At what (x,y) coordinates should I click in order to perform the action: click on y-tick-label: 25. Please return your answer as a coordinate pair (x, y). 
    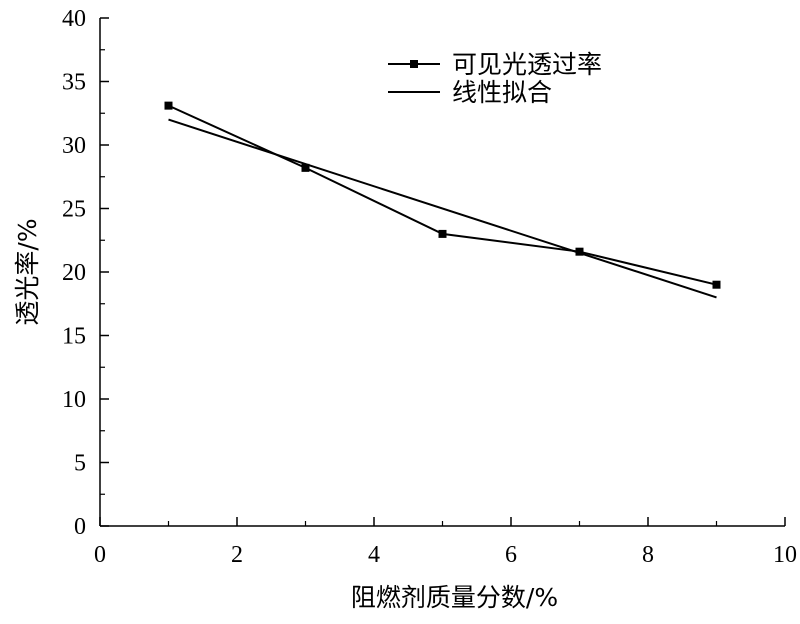
    Looking at the image, I should click on (74, 210).